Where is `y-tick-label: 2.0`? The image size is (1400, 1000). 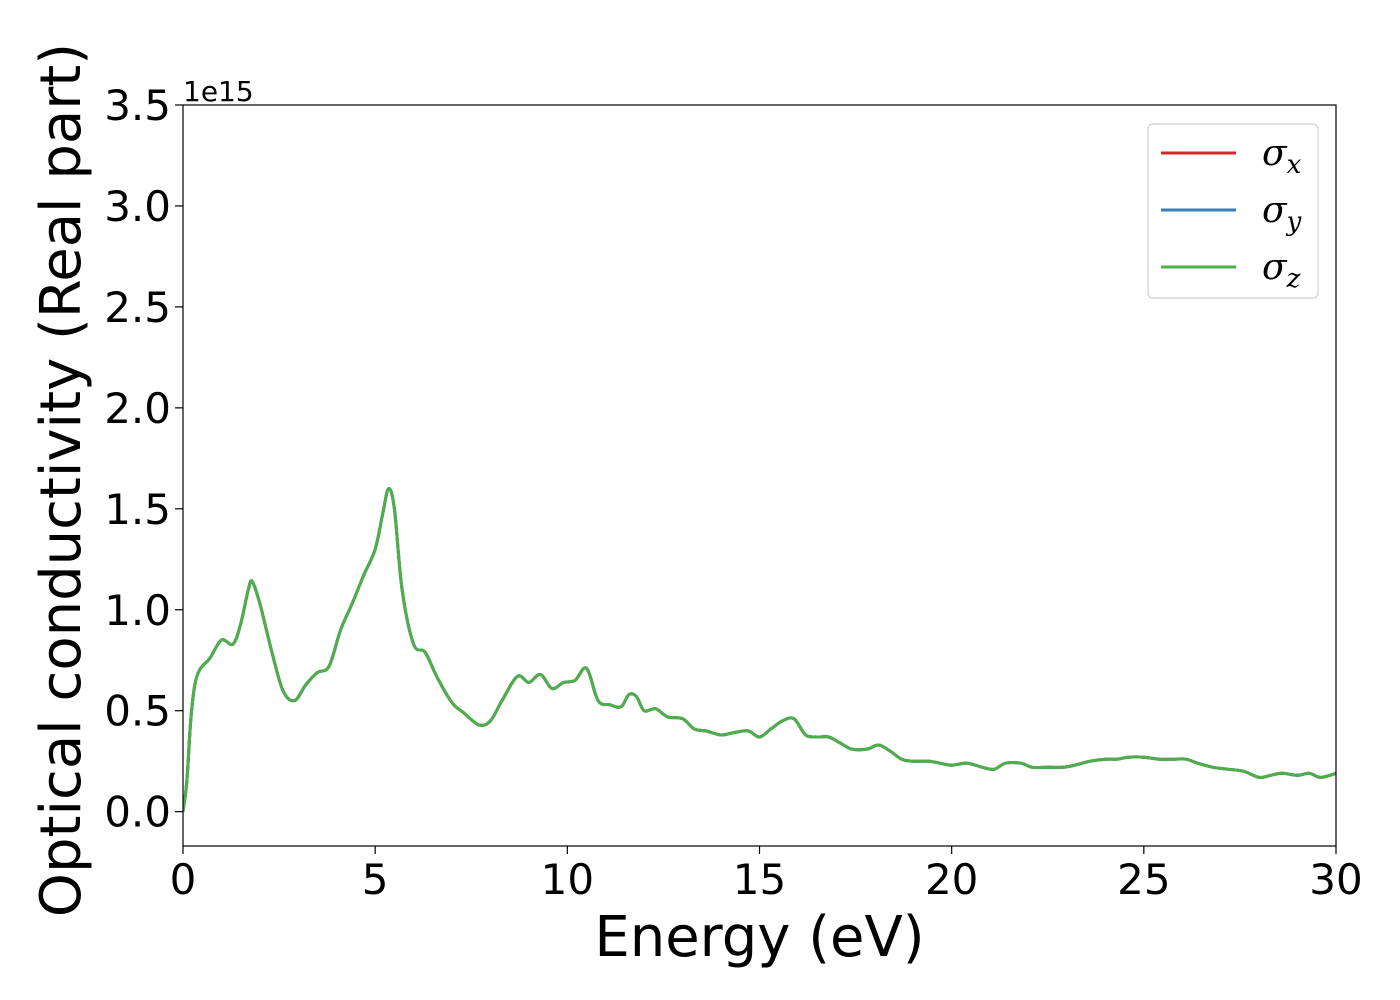
y-tick-label: 2.0 is located at coordinates (137, 408).